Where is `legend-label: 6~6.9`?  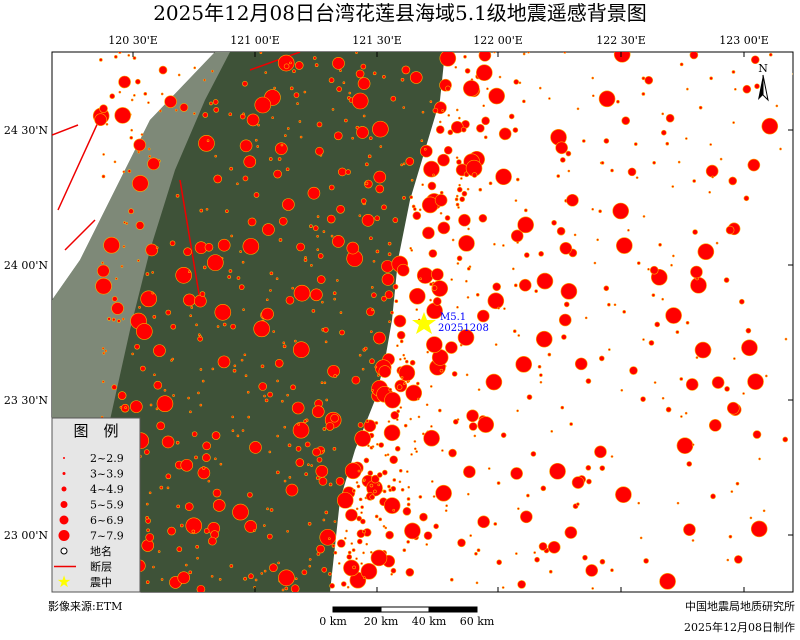 legend-label: 6~6.9 is located at coordinates (107, 520).